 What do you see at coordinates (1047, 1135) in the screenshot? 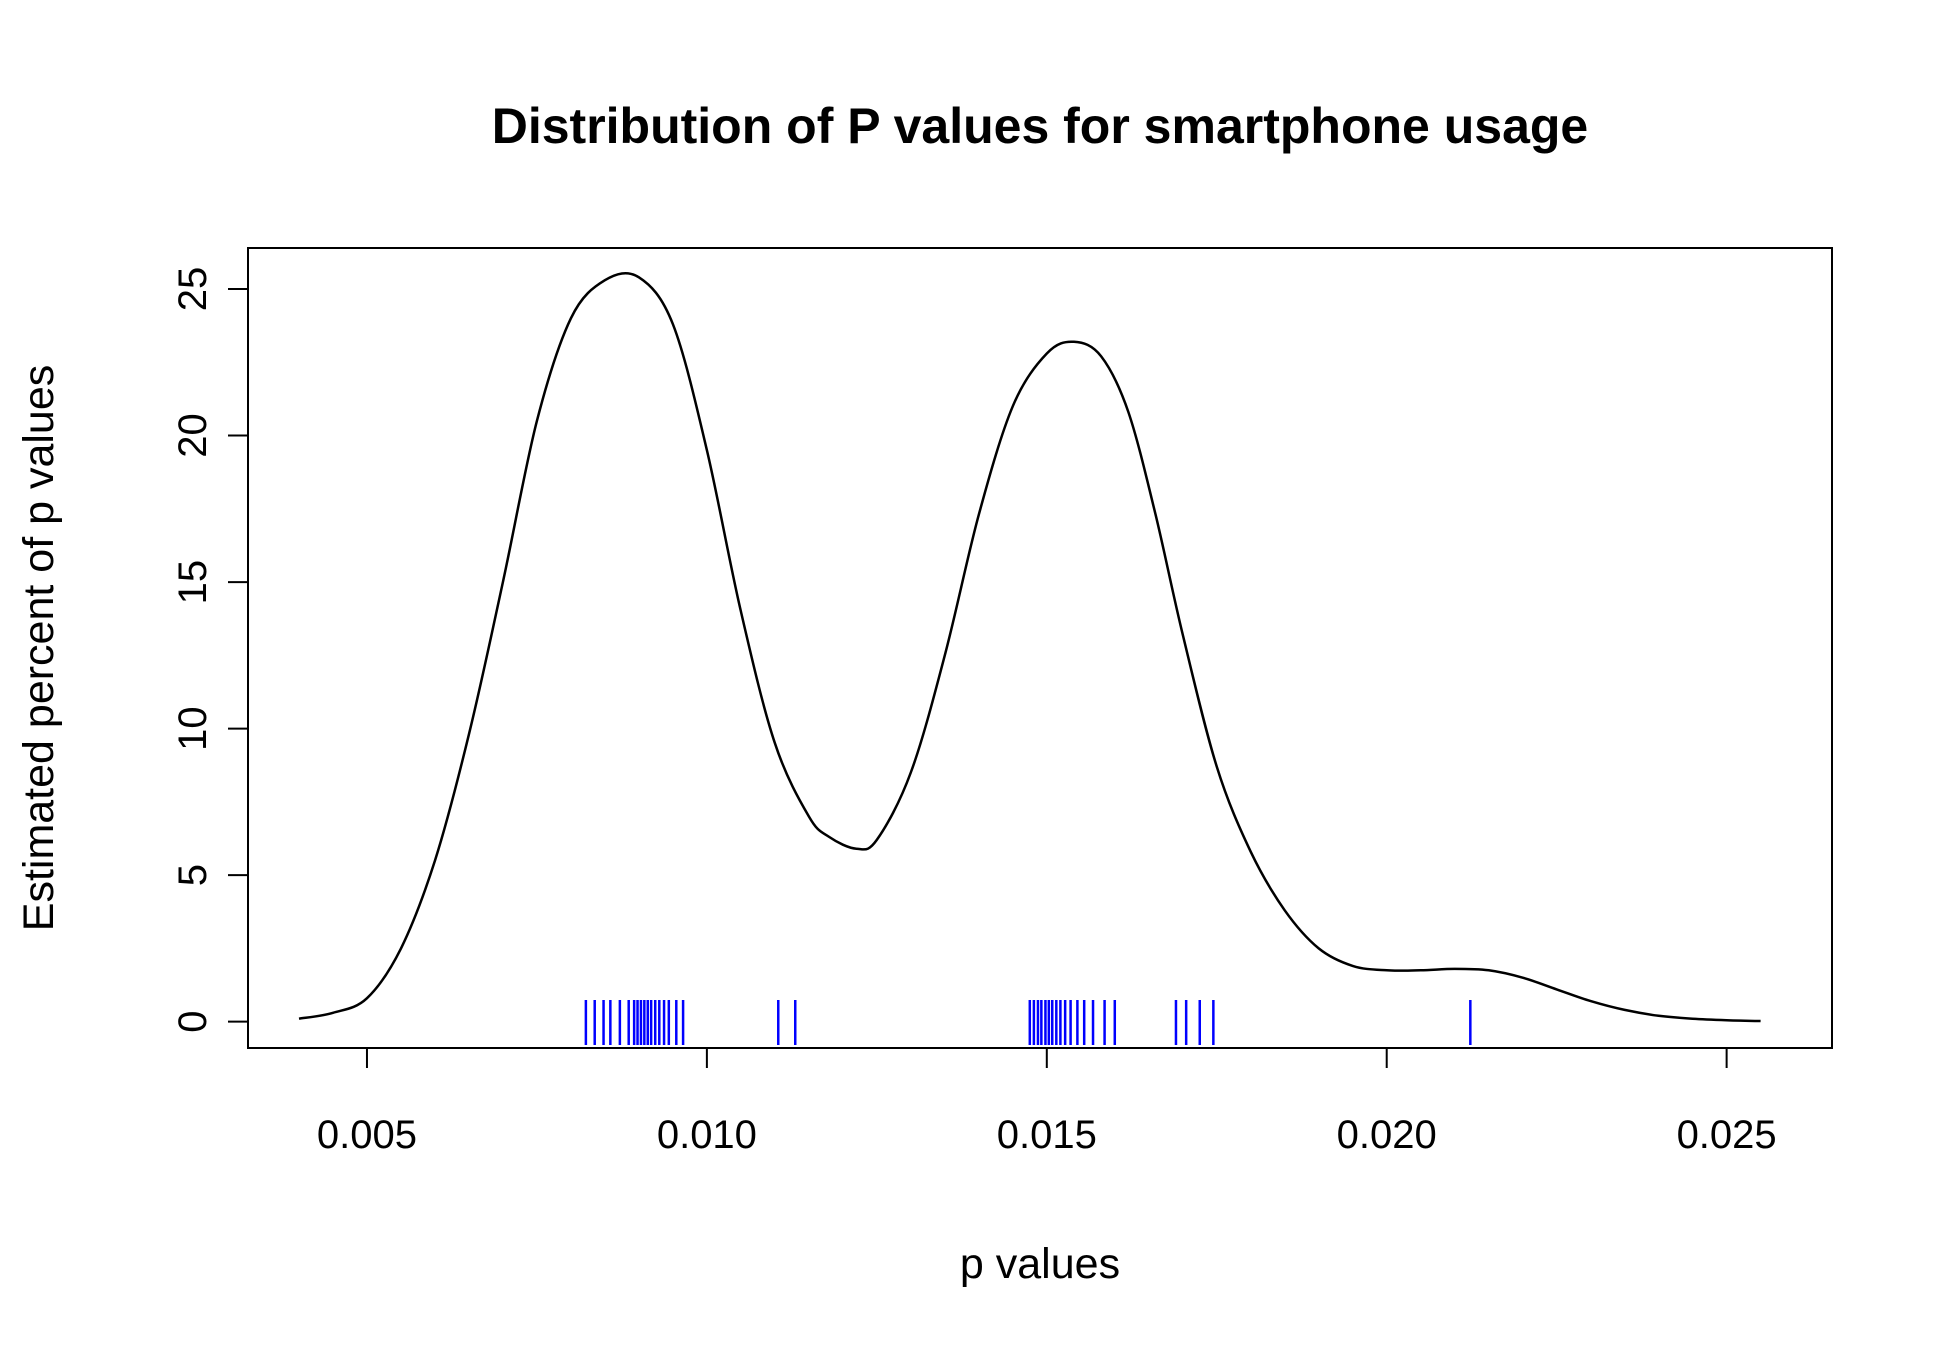
I see `x-tick-label: 0.015` at bounding box center [1047, 1135].